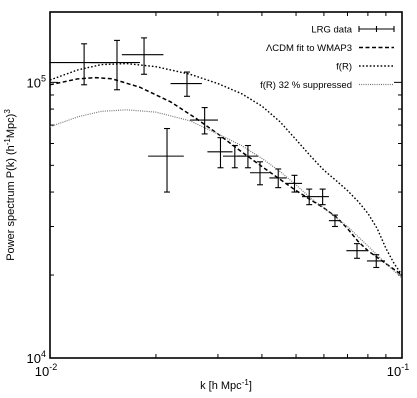  What do you see at coordinates (365, 67) in the screenshot?
I see `legend-entry: f(R)` at bounding box center [365, 67].